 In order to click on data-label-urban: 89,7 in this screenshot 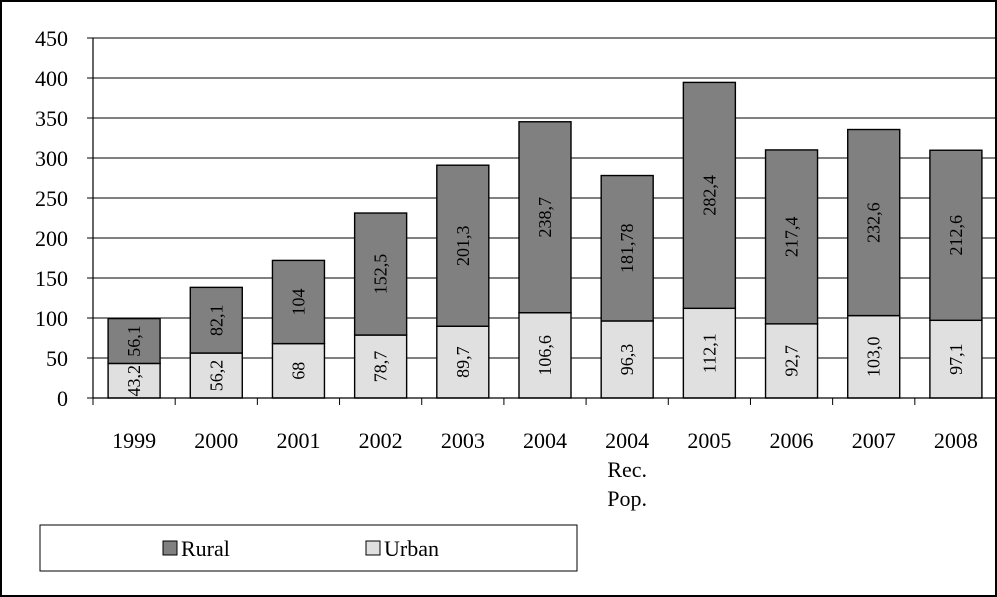, I will do `click(463, 362)`.